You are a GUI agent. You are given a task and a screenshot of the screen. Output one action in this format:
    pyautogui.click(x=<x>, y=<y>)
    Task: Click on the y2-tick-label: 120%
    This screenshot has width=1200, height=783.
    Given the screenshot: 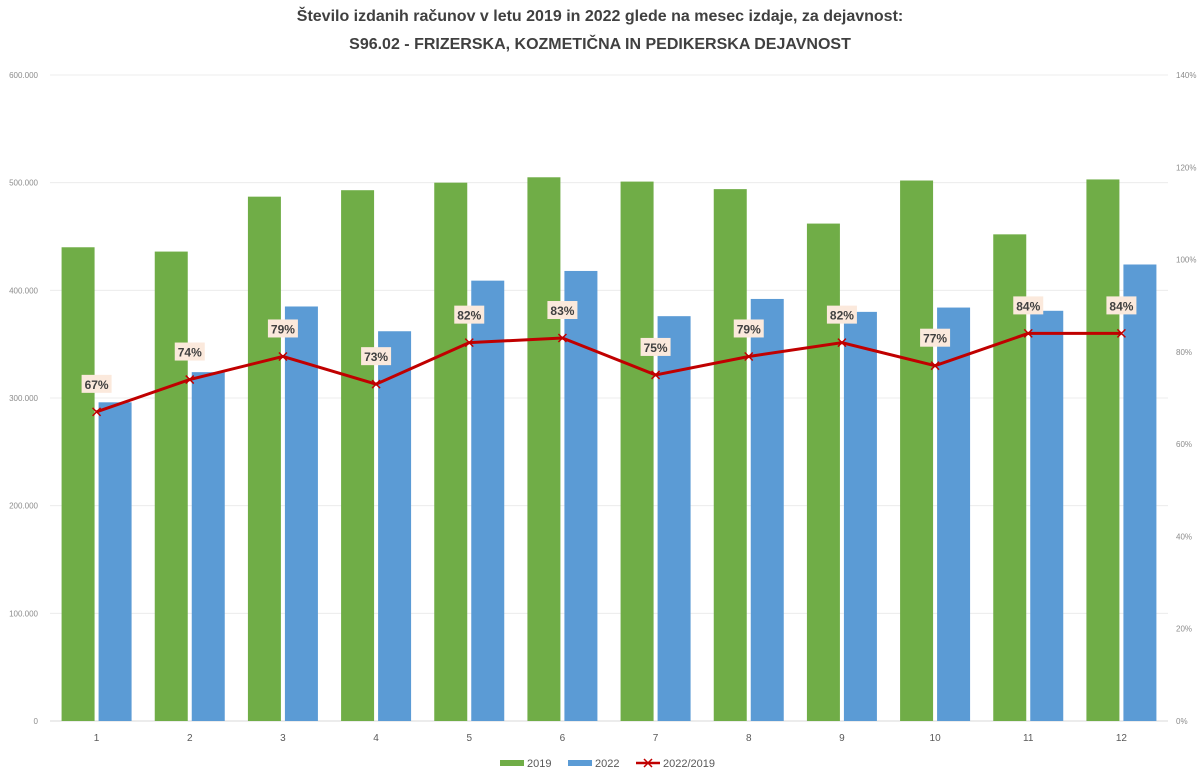 What is the action you would take?
    pyautogui.click(x=1186, y=167)
    